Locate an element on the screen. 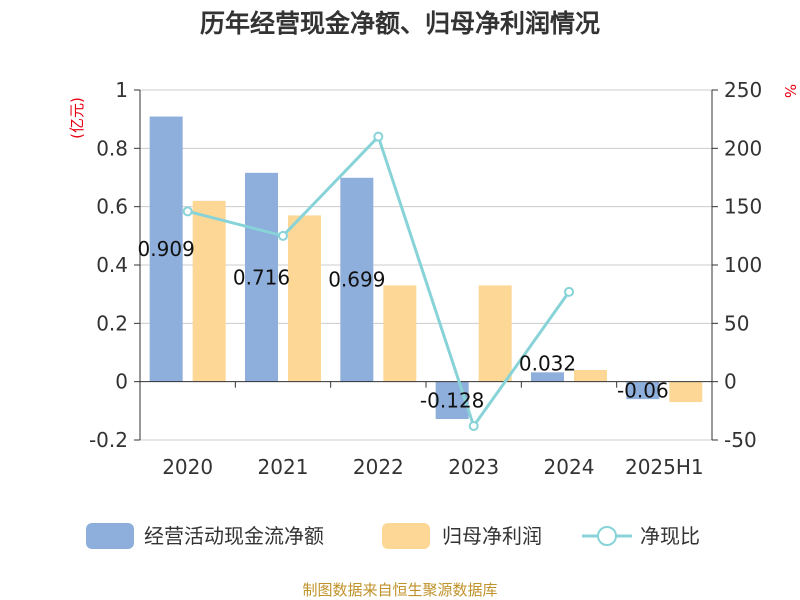  legend-label-net-profit: 归母净利润 is located at coordinates (492, 536).